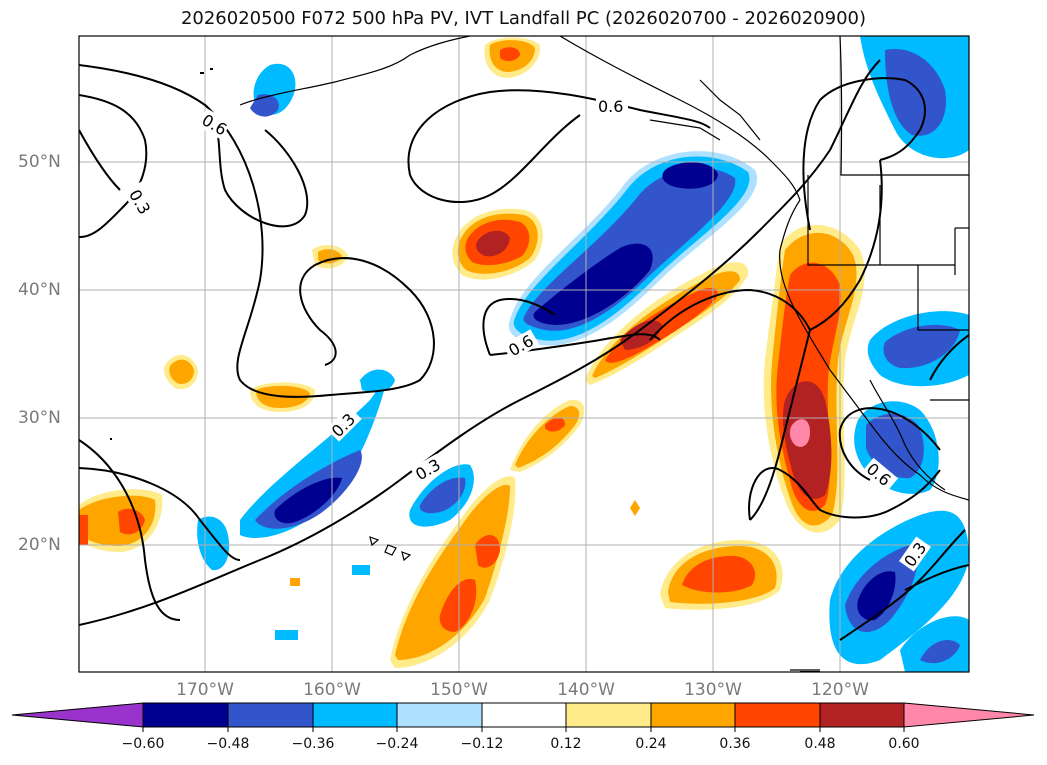  I want to click on lon-label: 130°W, so click(713, 690).